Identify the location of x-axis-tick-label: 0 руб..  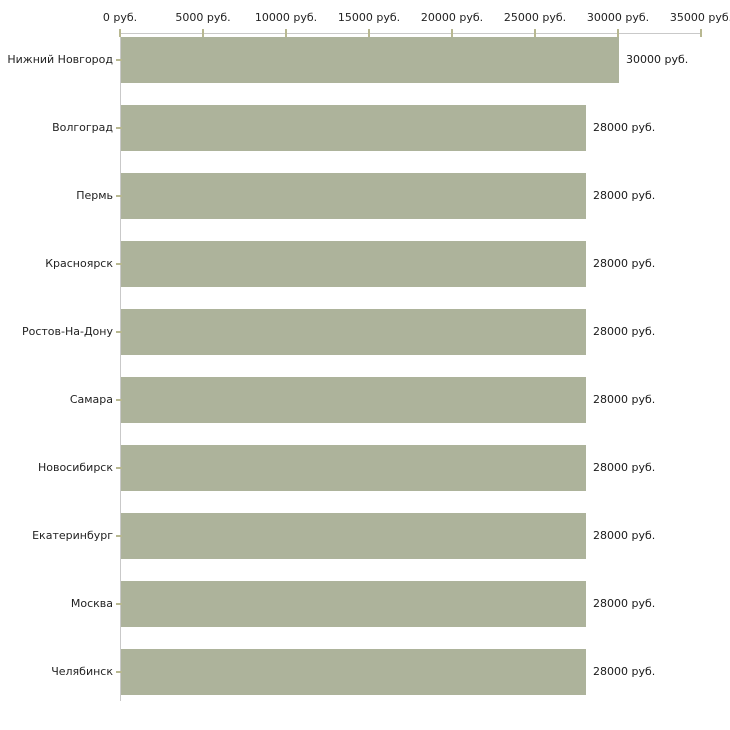
(120, 17).